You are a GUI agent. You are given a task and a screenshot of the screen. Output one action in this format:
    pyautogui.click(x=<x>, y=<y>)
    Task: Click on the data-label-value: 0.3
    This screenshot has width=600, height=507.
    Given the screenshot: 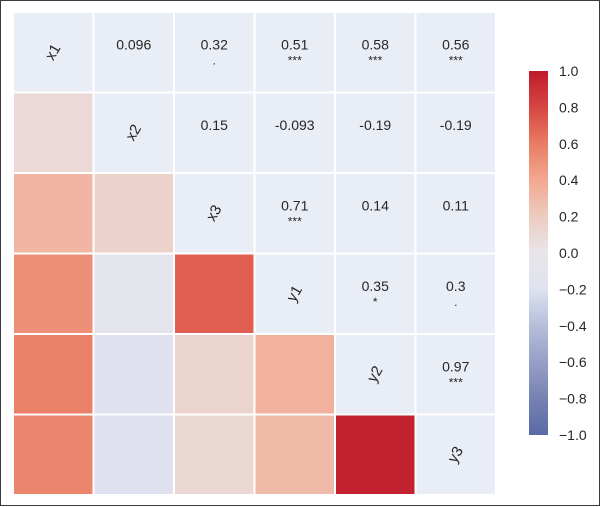 What is the action you would take?
    pyautogui.click(x=456, y=286)
    